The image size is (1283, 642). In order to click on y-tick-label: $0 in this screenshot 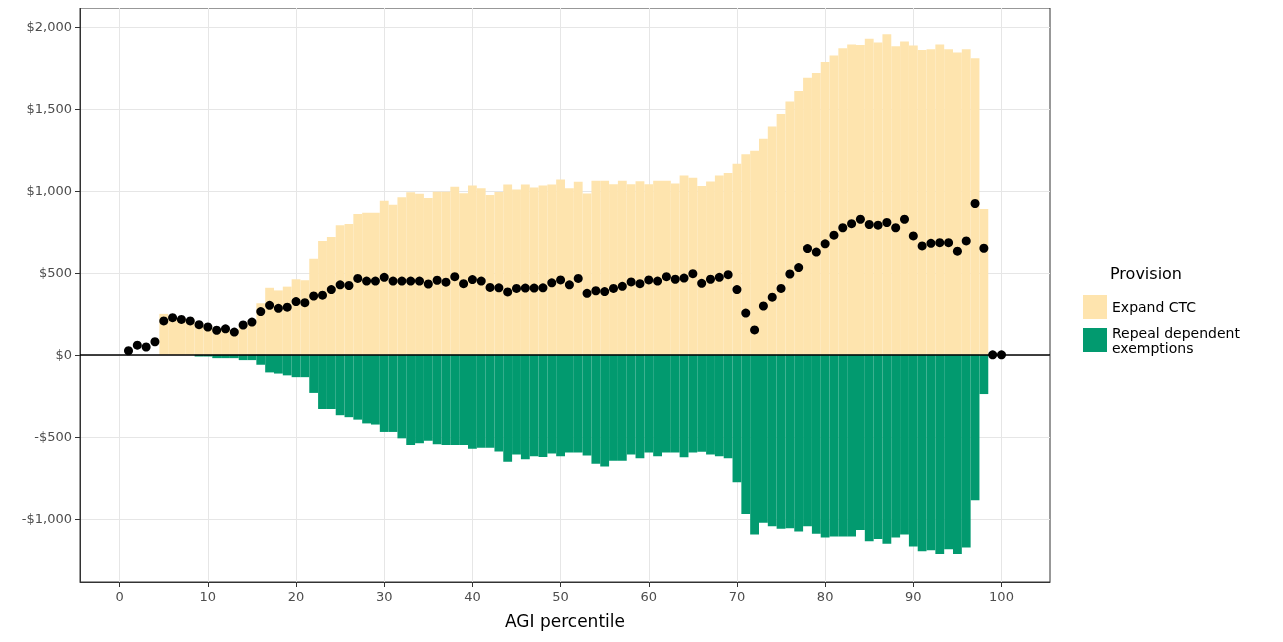, I will do `click(63, 355)`.